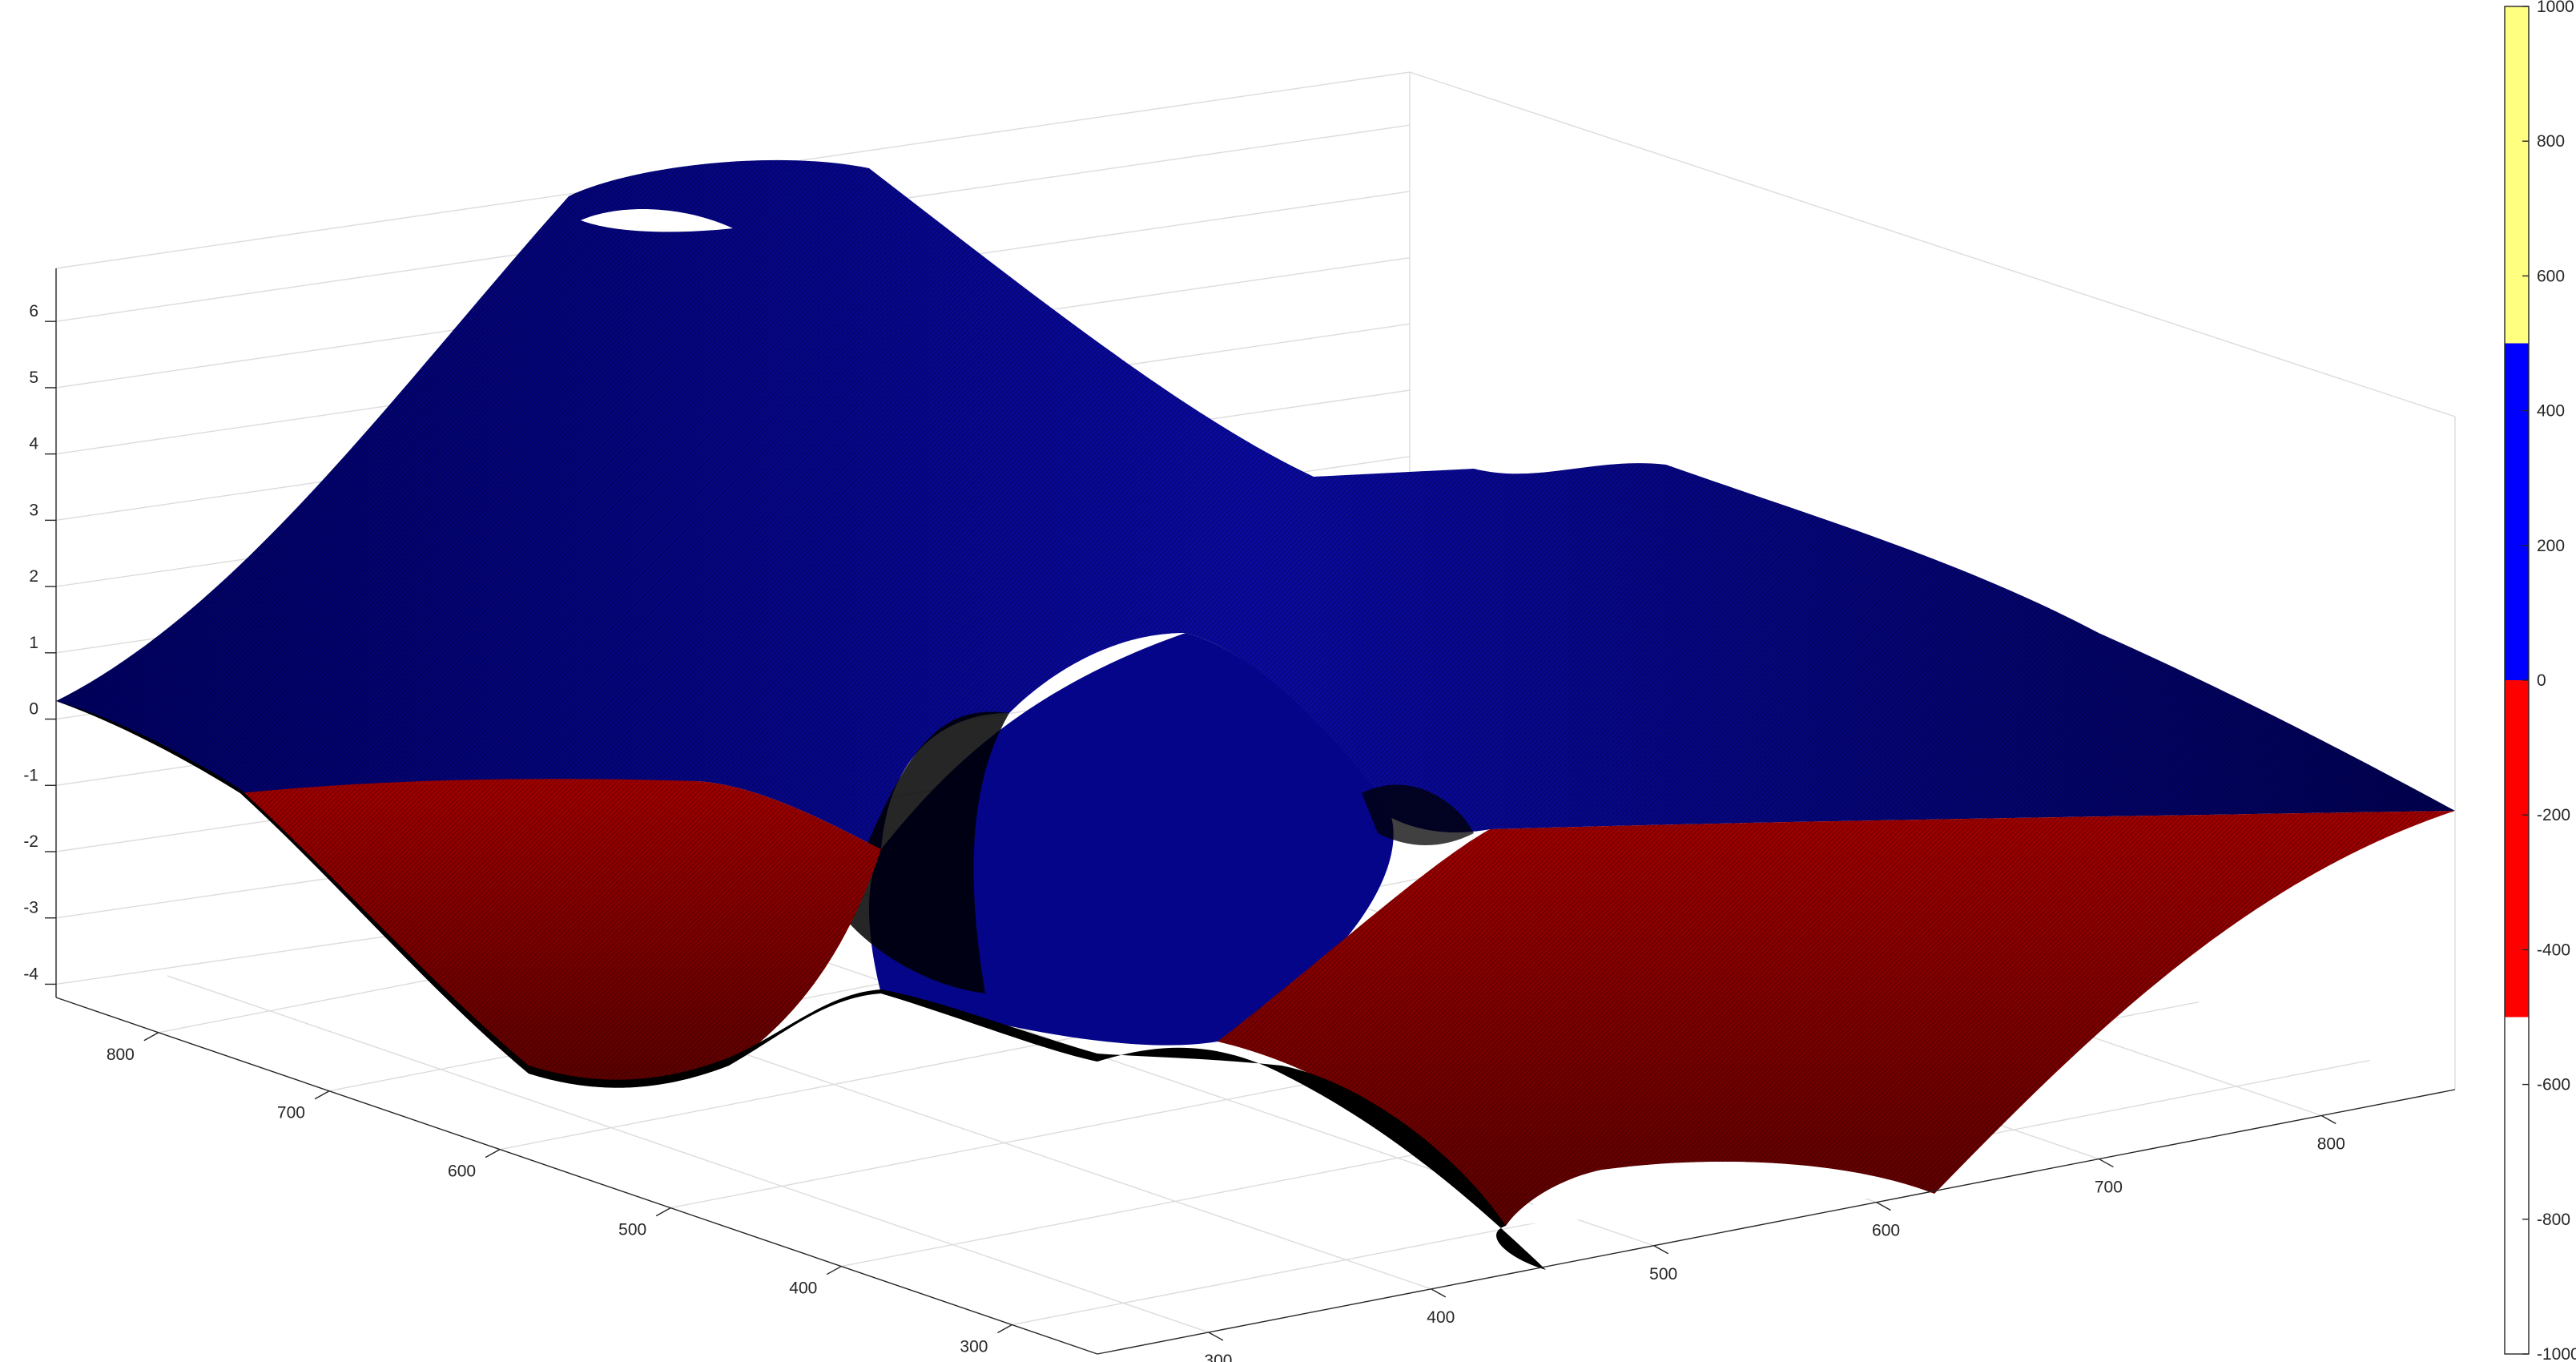 The height and width of the screenshot is (1362, 2576). I want to click on x-axis-line, so click(1776, 1222).